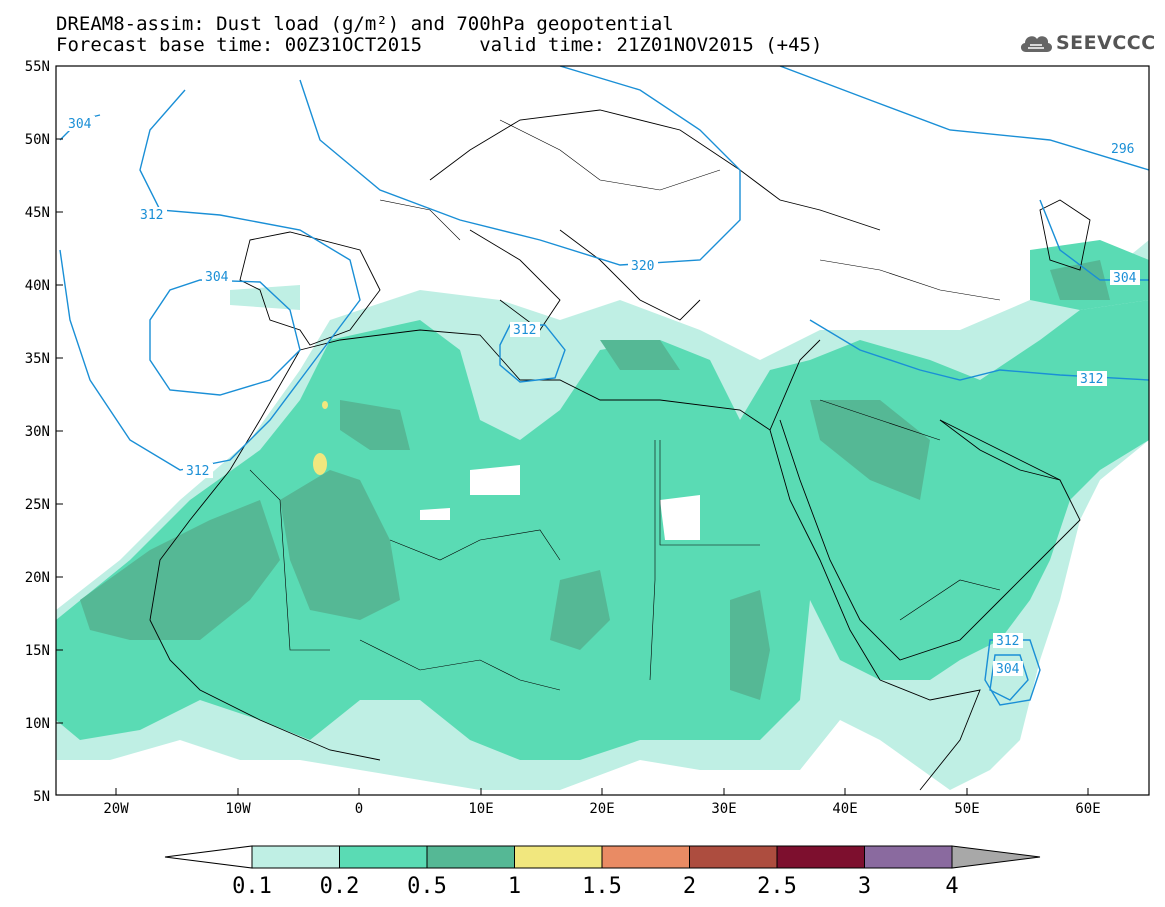 This screenshot has height=907, width=1165. Describe the element at coordinates (951, 886) in the screenshot. I see `colorbar-label-4: 4` at that location.